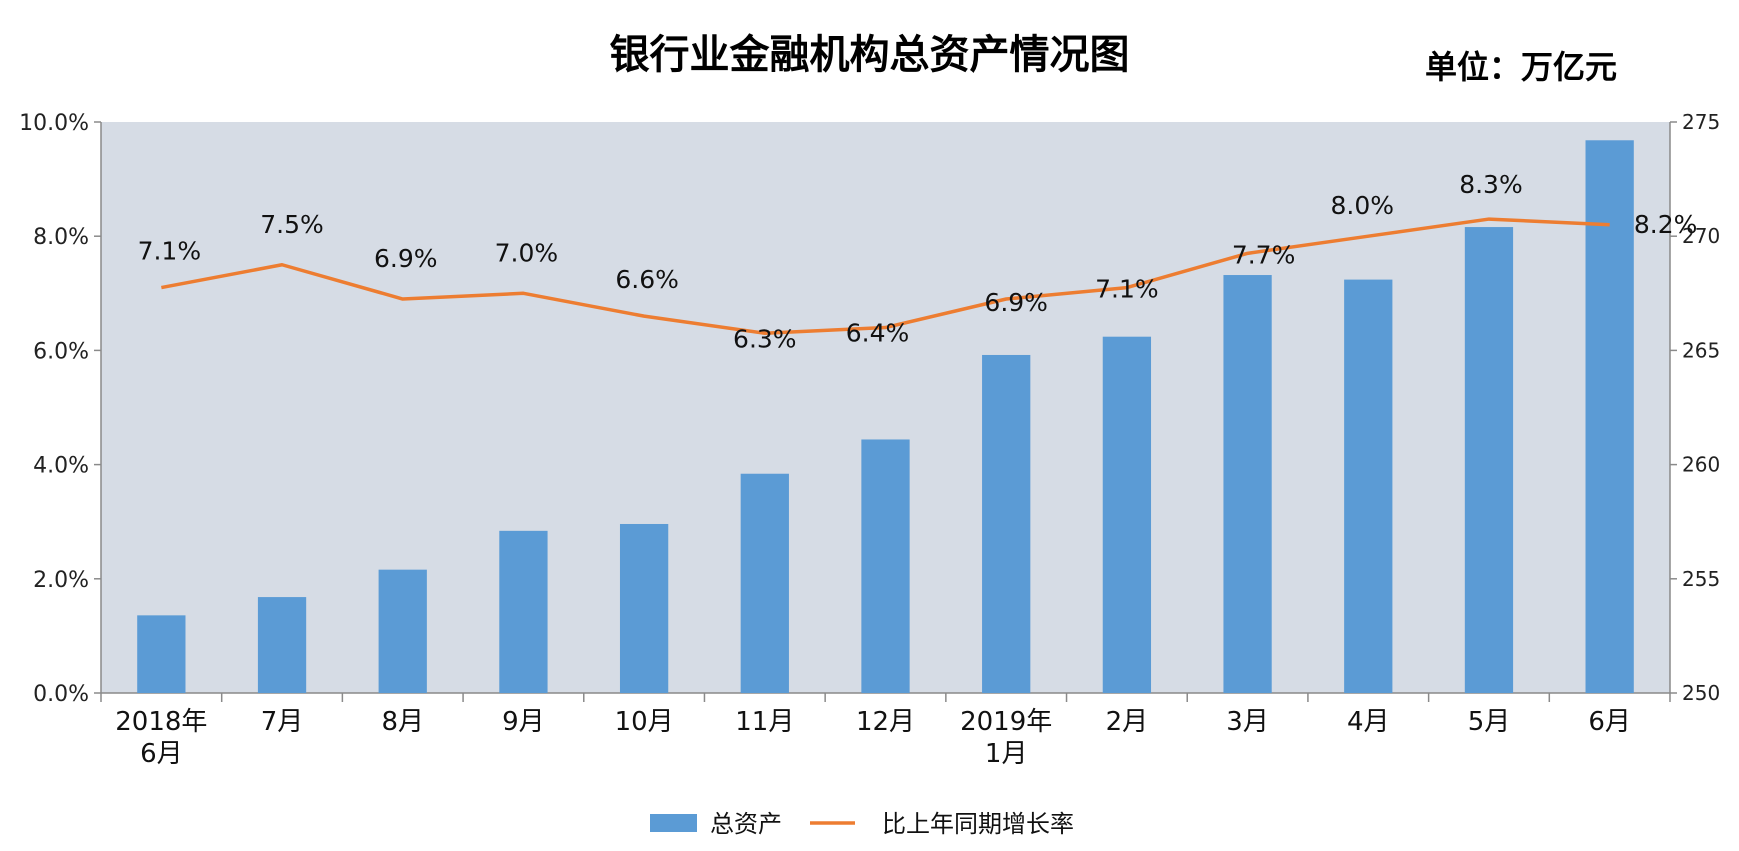 This screenshot has width=1739, height=851. I want to click on y-right-tick-label: 265, so click(1701, 350).